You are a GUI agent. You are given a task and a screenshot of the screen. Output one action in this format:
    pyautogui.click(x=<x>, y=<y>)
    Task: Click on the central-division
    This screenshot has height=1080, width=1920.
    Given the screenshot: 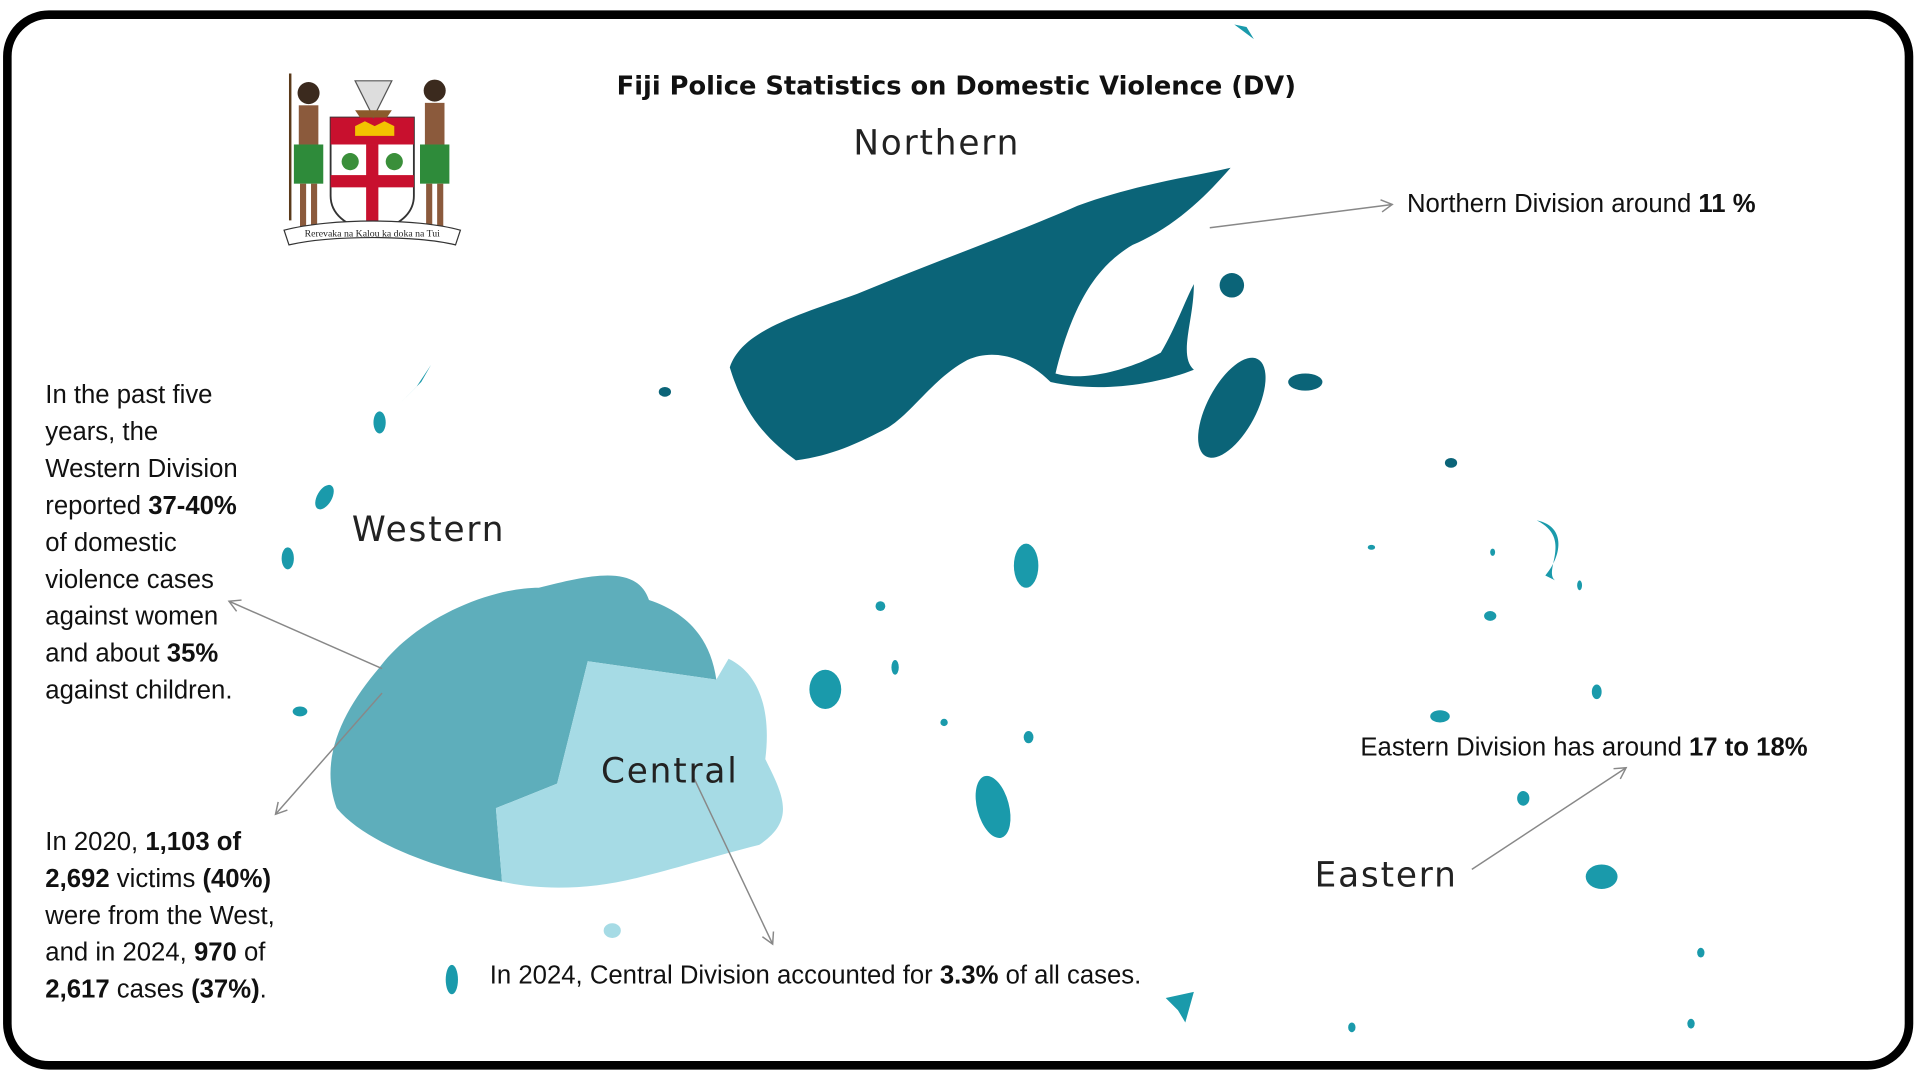 What is the action you would take?
    pyautogui.click(x=639, y=773)
    